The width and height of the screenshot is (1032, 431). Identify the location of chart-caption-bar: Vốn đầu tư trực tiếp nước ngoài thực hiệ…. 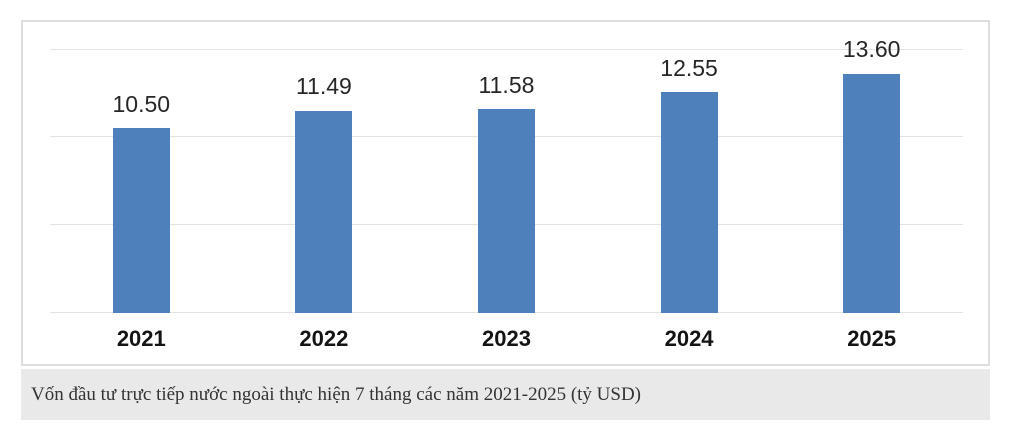
(505, 394).